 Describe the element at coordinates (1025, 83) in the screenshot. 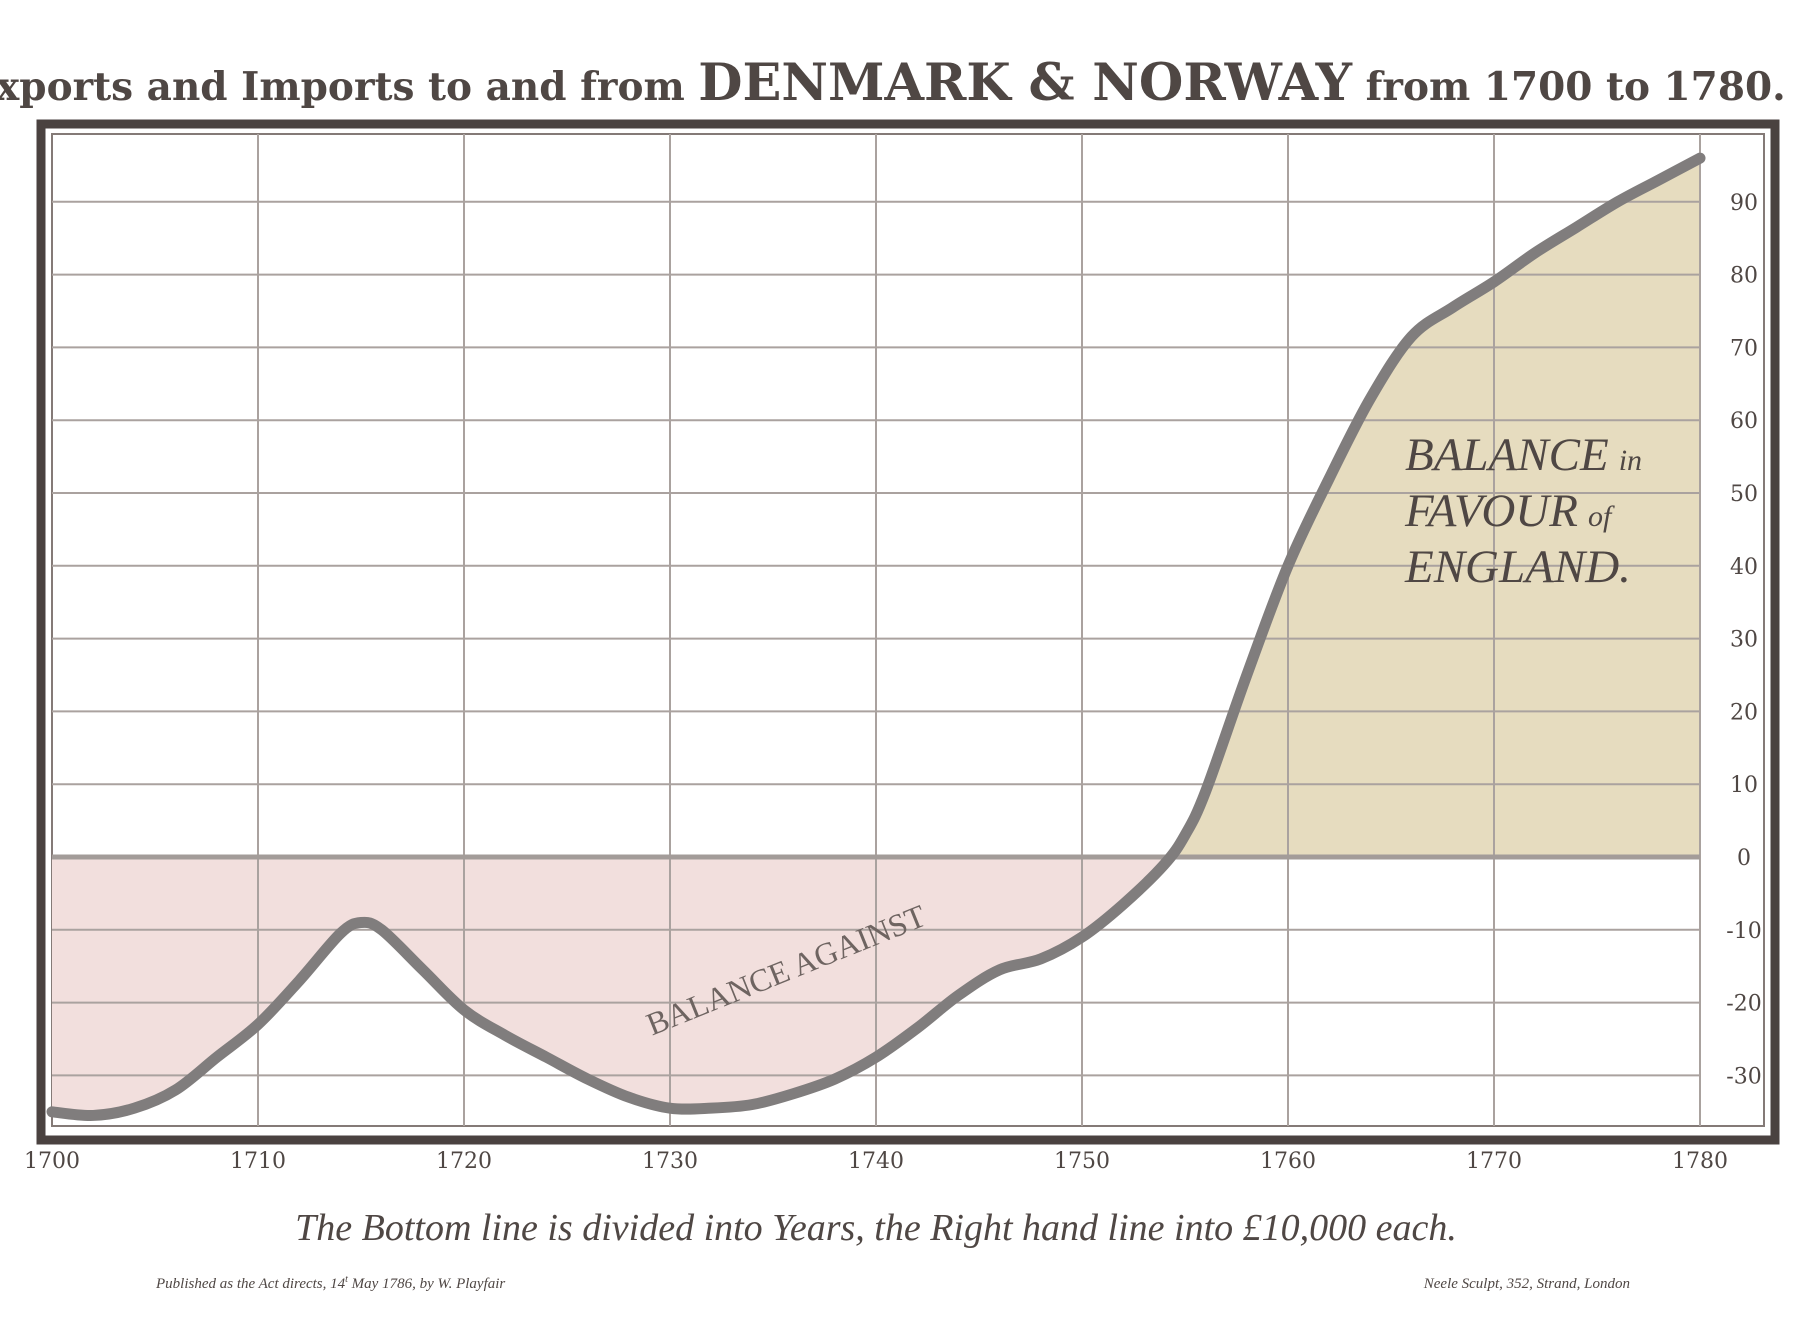

I see `title-emphasis: DENMARK & NORWAY` at that location.